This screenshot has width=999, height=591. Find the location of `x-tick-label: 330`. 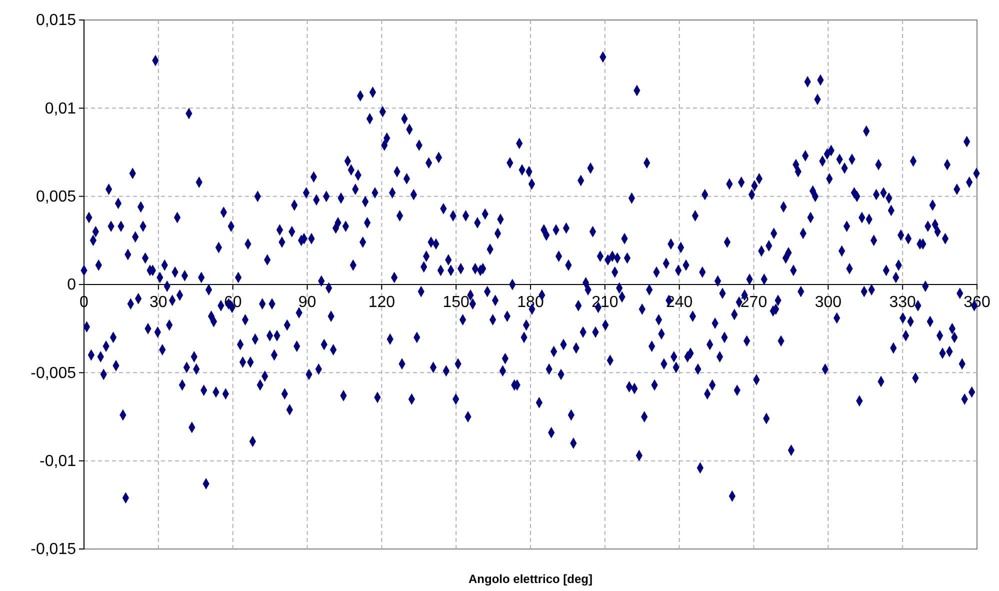

x-tick-label: 330 is located at coordinates (902, 302).